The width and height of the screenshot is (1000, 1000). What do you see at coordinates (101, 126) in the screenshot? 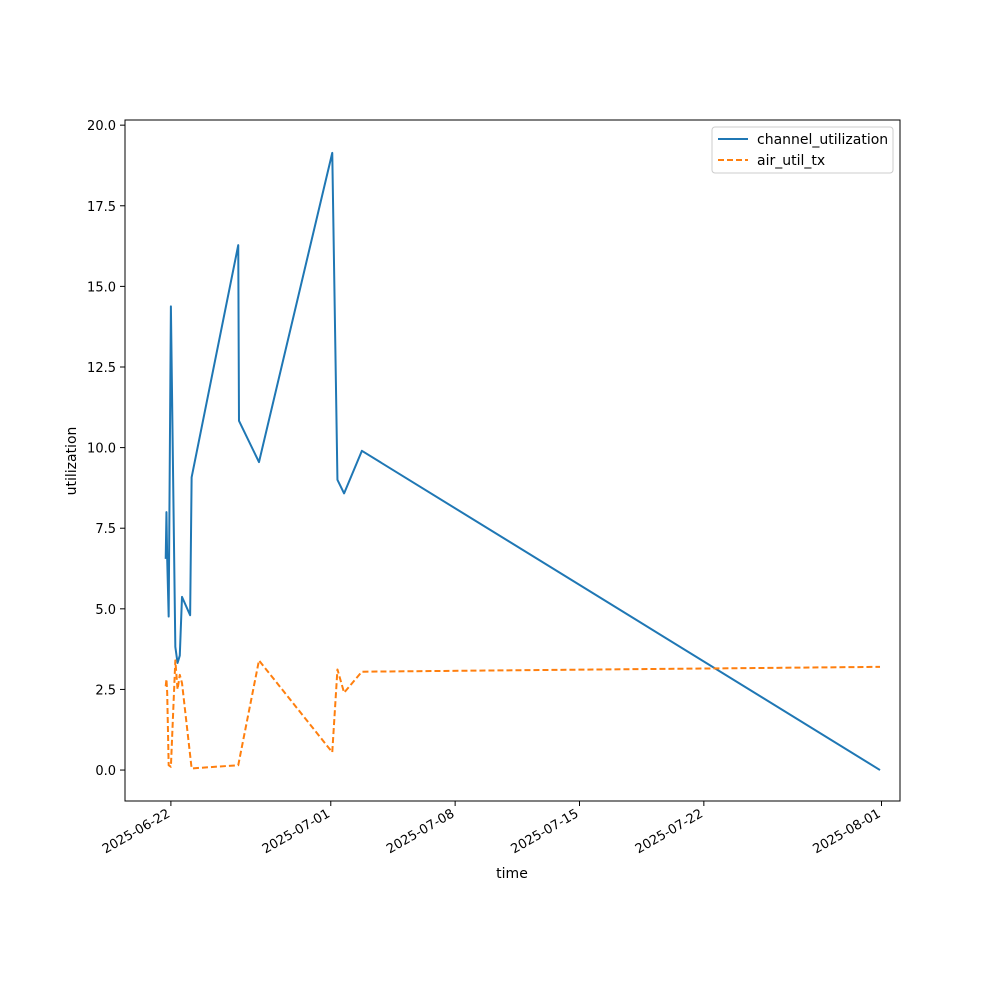
I see `y-tick-label: 20.0` at bounding box center [101, 126].